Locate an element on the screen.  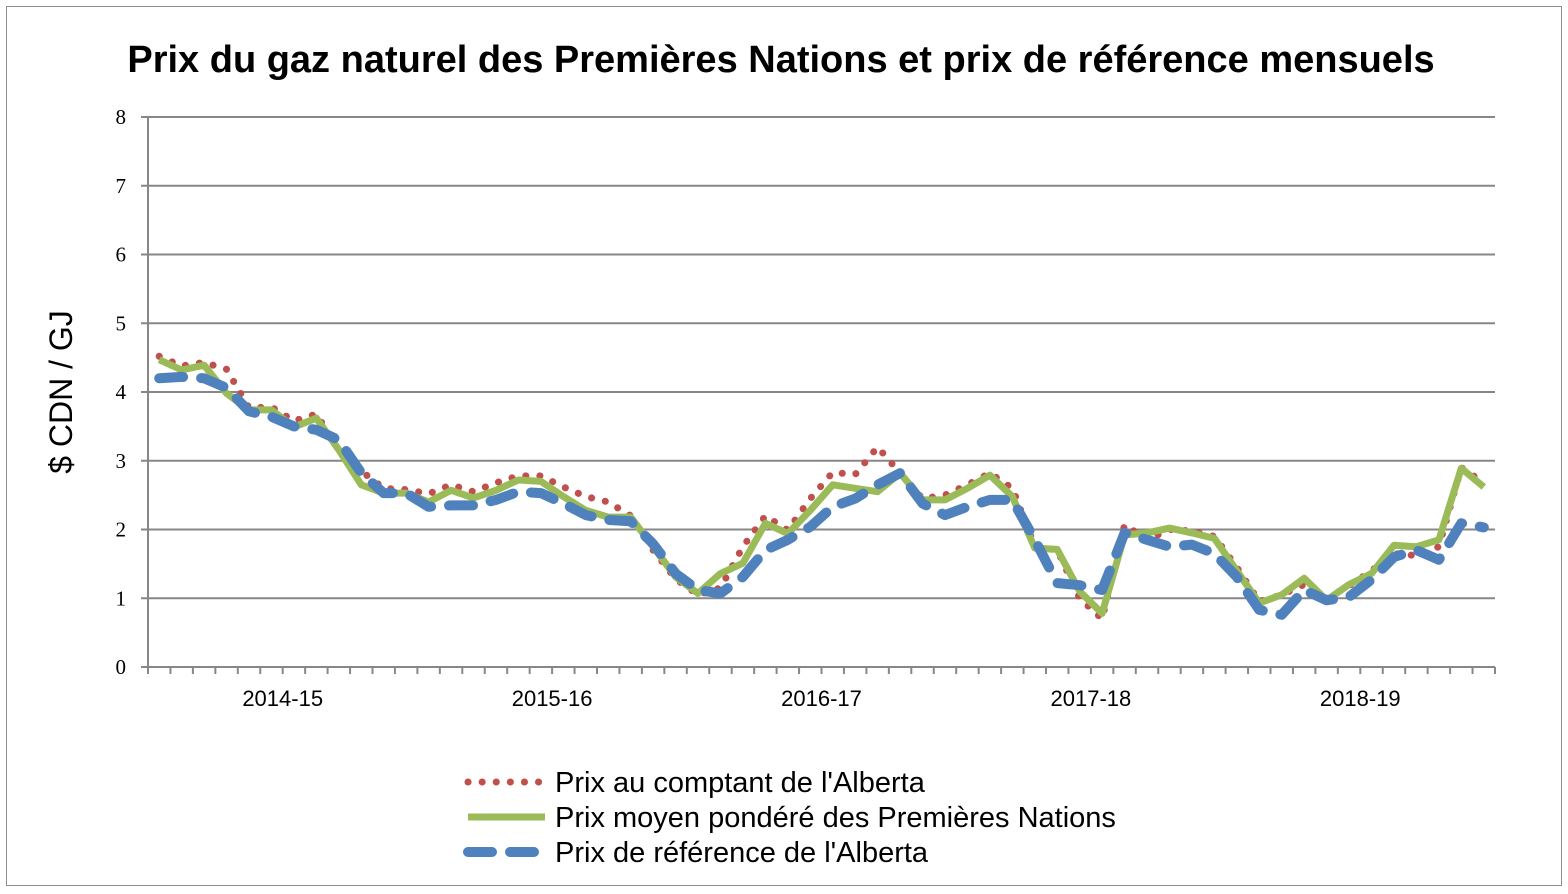
y-tick-label: 5 is located at coordinates (121, 323).